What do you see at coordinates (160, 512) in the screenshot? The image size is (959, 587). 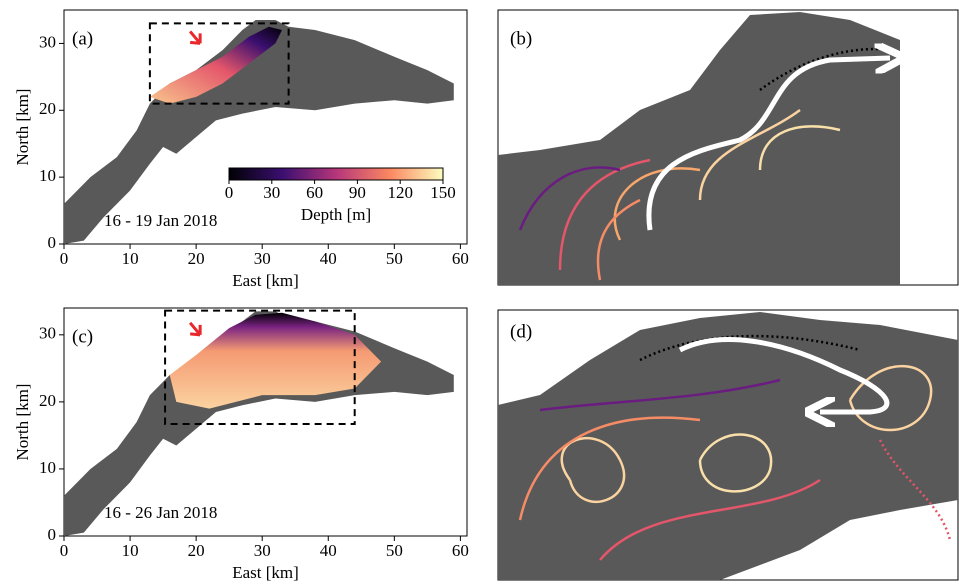 I see `annotation: 16 - 26 Jan 2018` at bounding box center [160, 512].